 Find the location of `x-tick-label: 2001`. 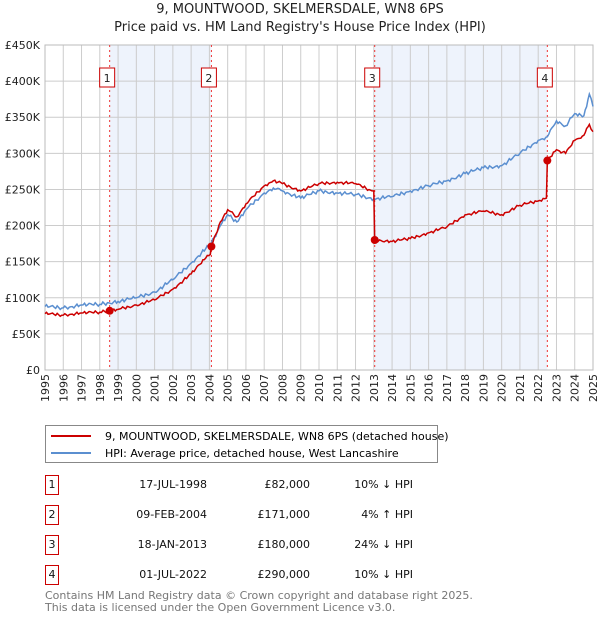

x-tick-label: 2001 is located at coordinates (155, 388).